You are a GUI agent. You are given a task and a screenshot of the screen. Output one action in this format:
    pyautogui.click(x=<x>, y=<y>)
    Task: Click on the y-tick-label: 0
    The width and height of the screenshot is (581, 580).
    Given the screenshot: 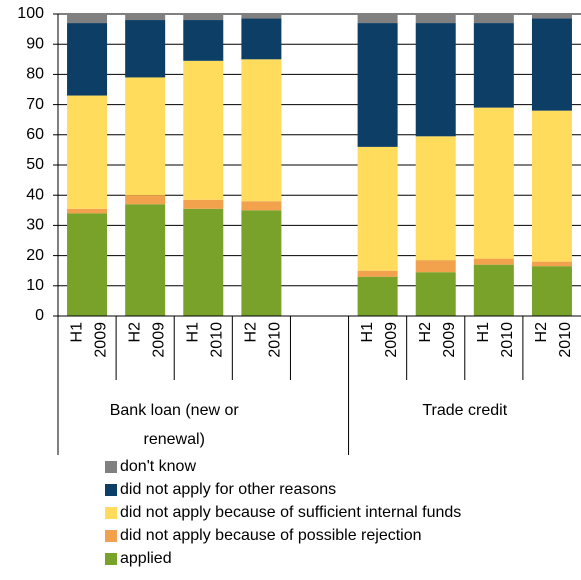 What is the action you would take?
    pyautogui.click(x=39, y=315)
    